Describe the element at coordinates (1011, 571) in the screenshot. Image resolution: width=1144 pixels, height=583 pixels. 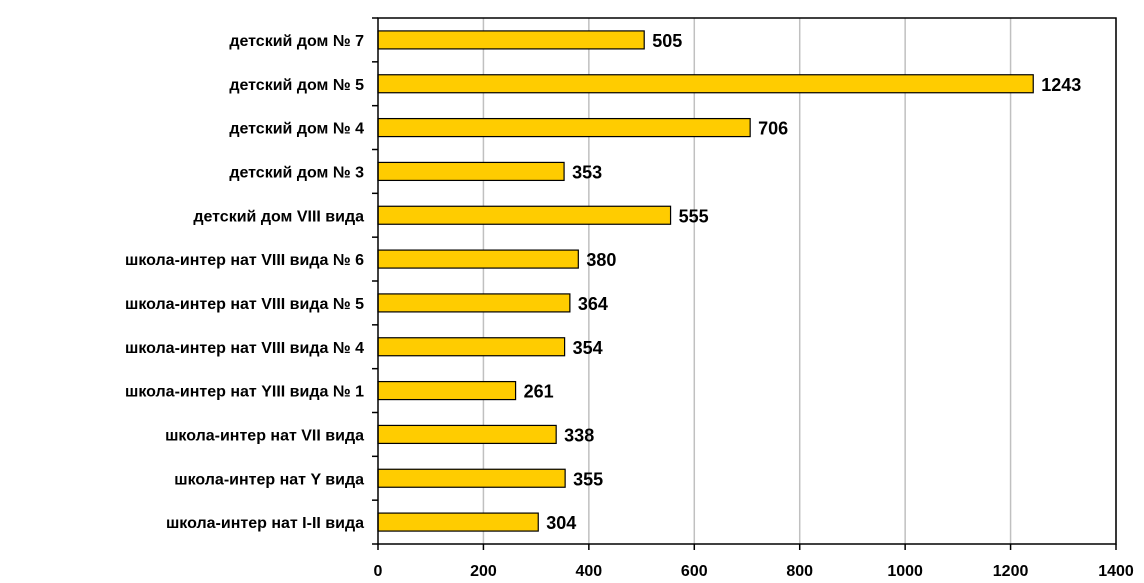
I see `x-tick-label: 1200` at that location.